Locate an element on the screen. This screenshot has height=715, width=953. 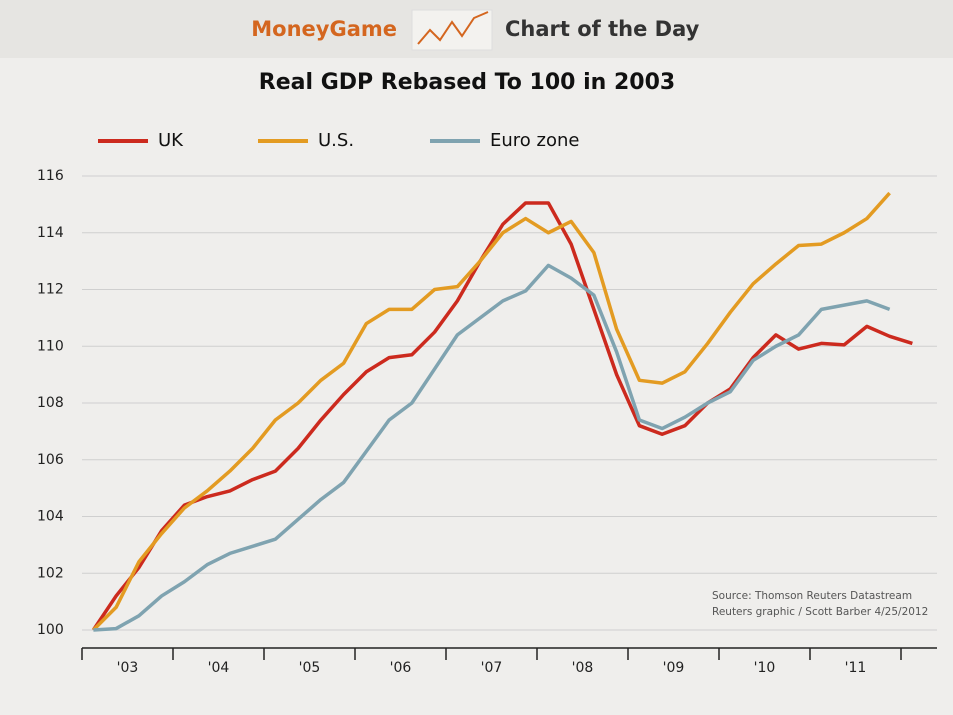
x-tick-label: '10 is located at coordinates (765, 668).